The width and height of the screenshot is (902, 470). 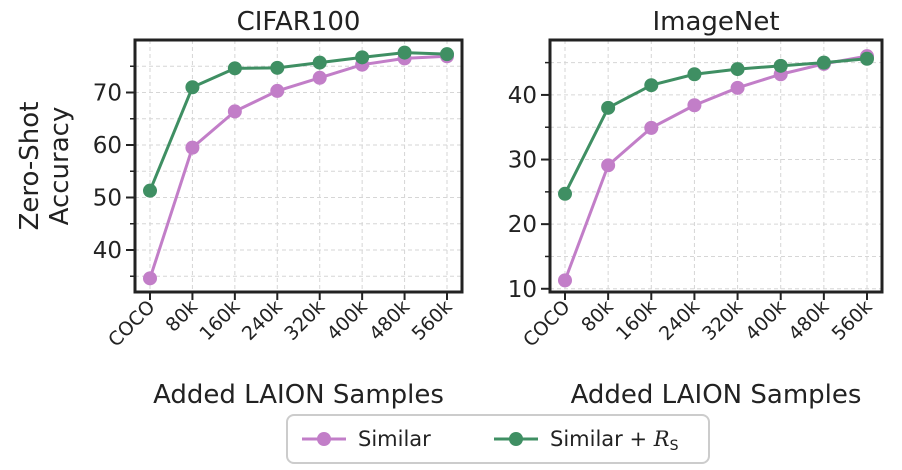 I want to click on y-tick-label: 20, so click(x=522, y=225).